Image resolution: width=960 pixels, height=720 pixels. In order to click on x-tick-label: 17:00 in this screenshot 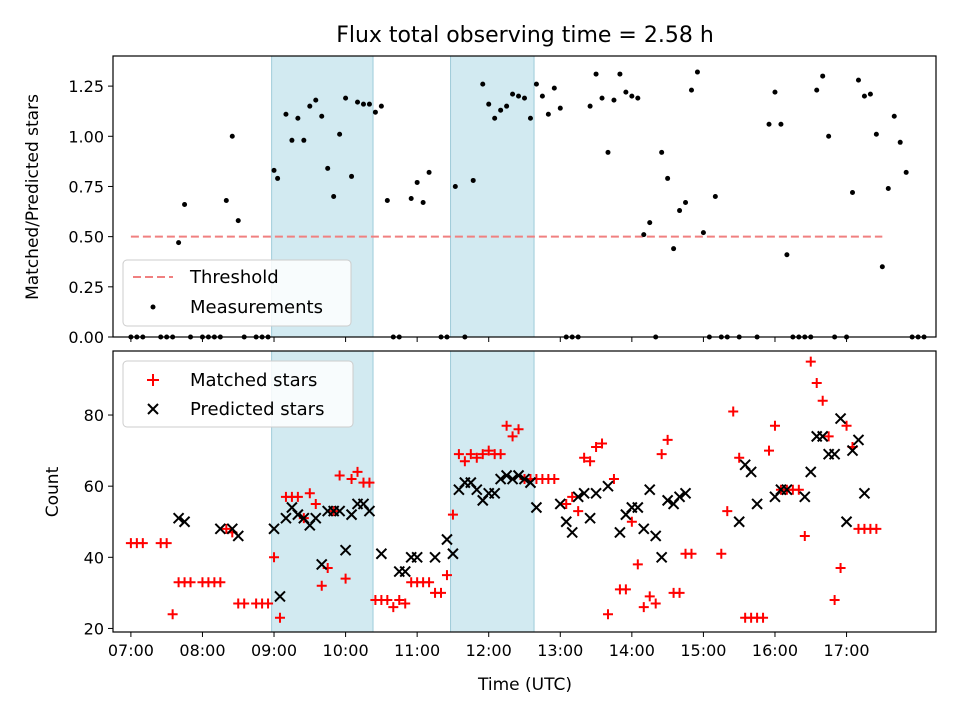, I will do `click(846, 650)`.